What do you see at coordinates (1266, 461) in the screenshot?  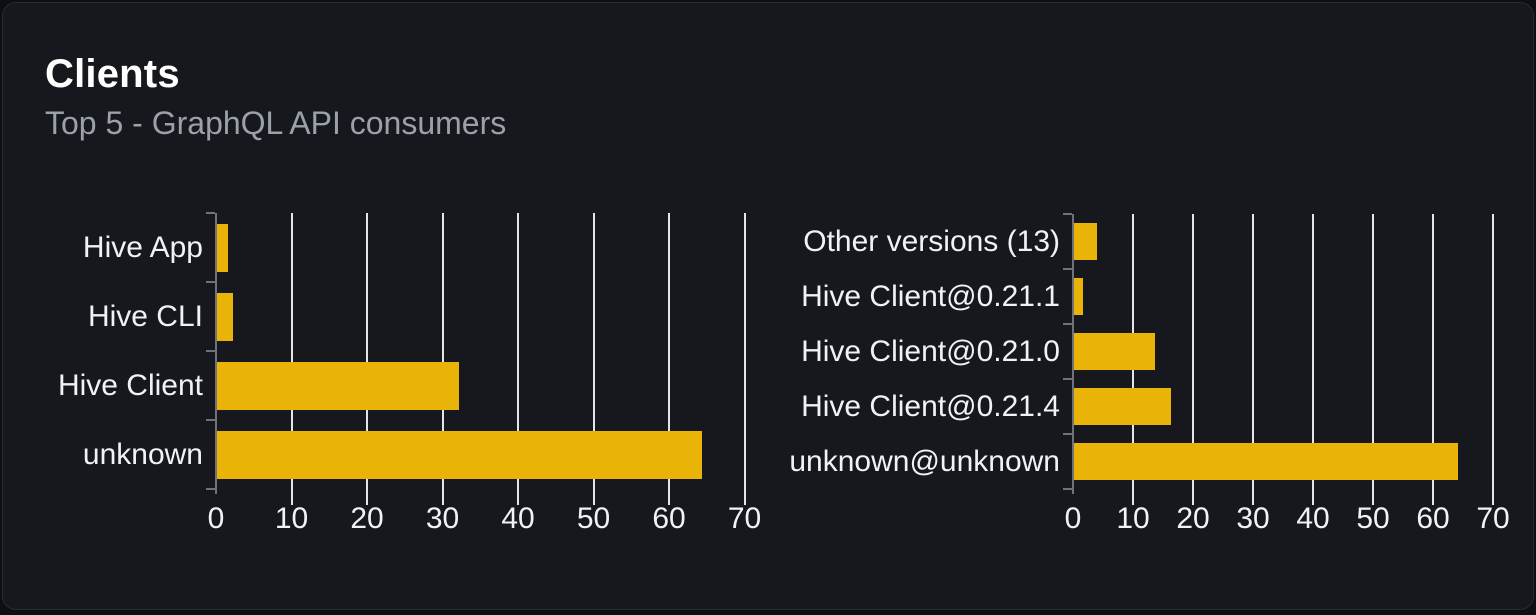 I see `bar-unknown-unknown` at bounding box center [1266, 461].